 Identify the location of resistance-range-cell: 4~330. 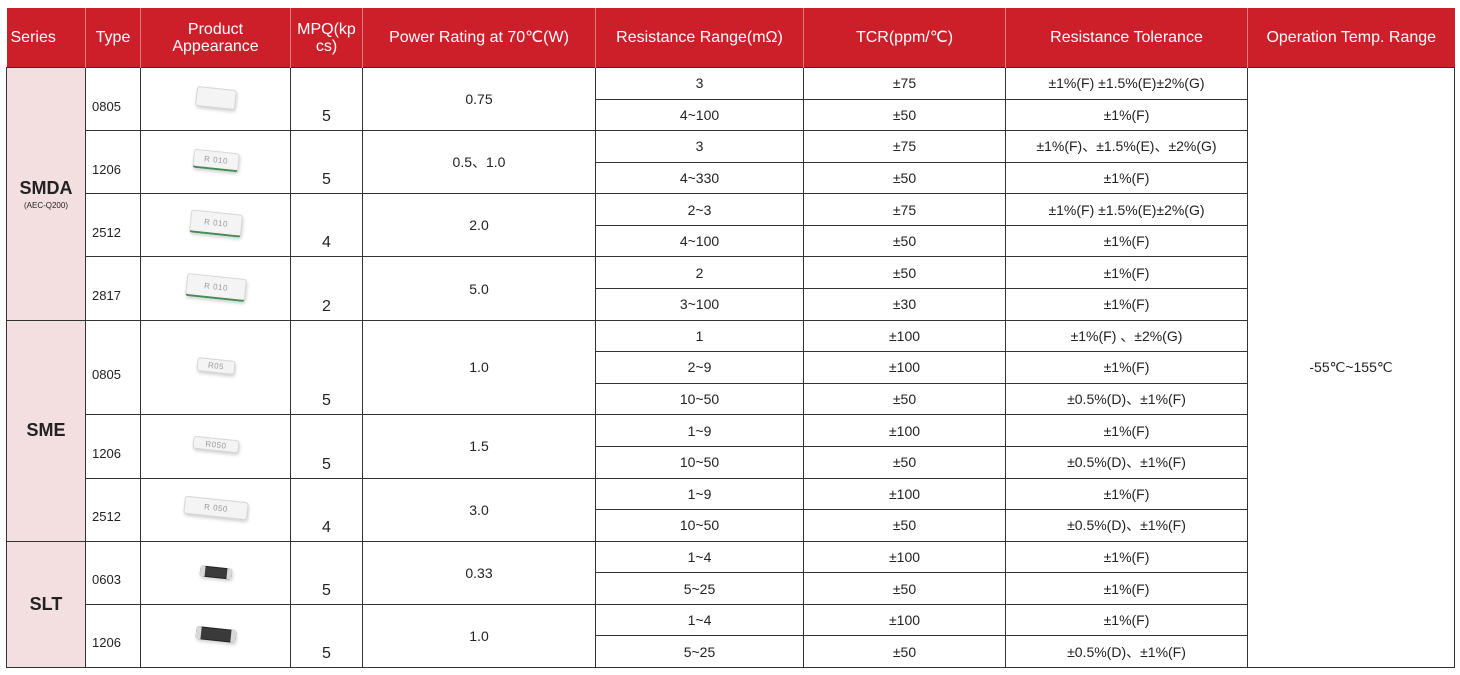
(699, 178).